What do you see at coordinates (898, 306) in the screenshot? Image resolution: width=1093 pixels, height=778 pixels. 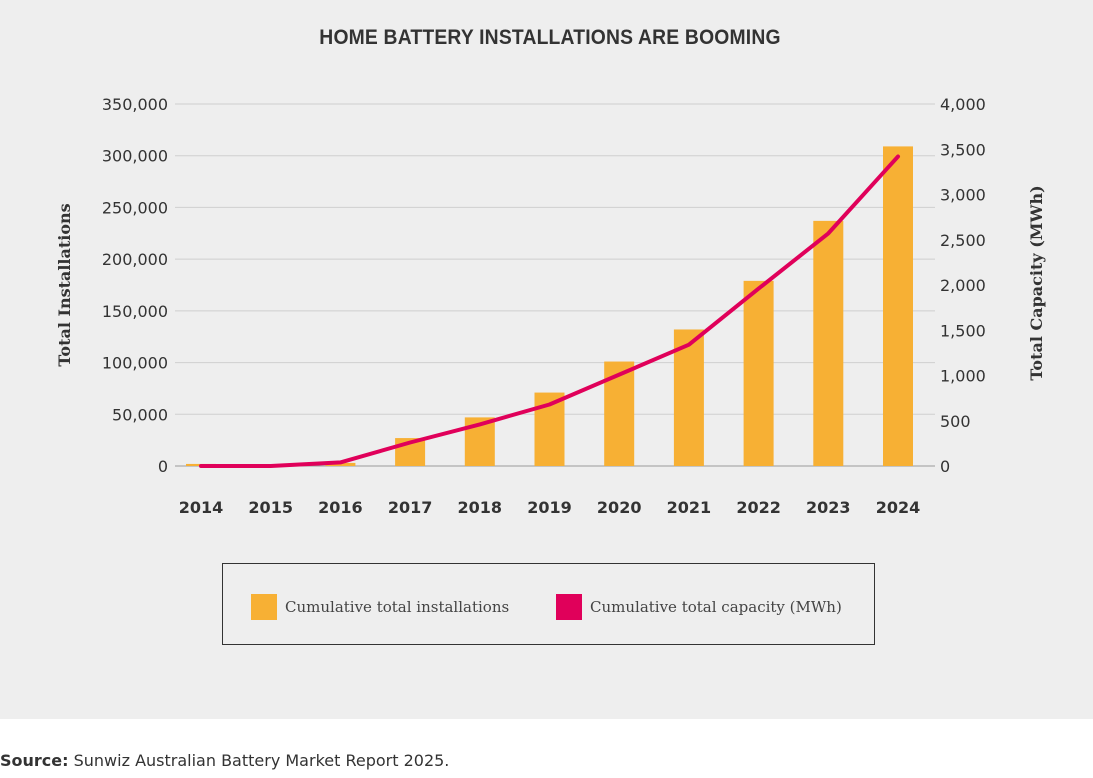 I see `bar-2024` at bounding box center [898, 306].